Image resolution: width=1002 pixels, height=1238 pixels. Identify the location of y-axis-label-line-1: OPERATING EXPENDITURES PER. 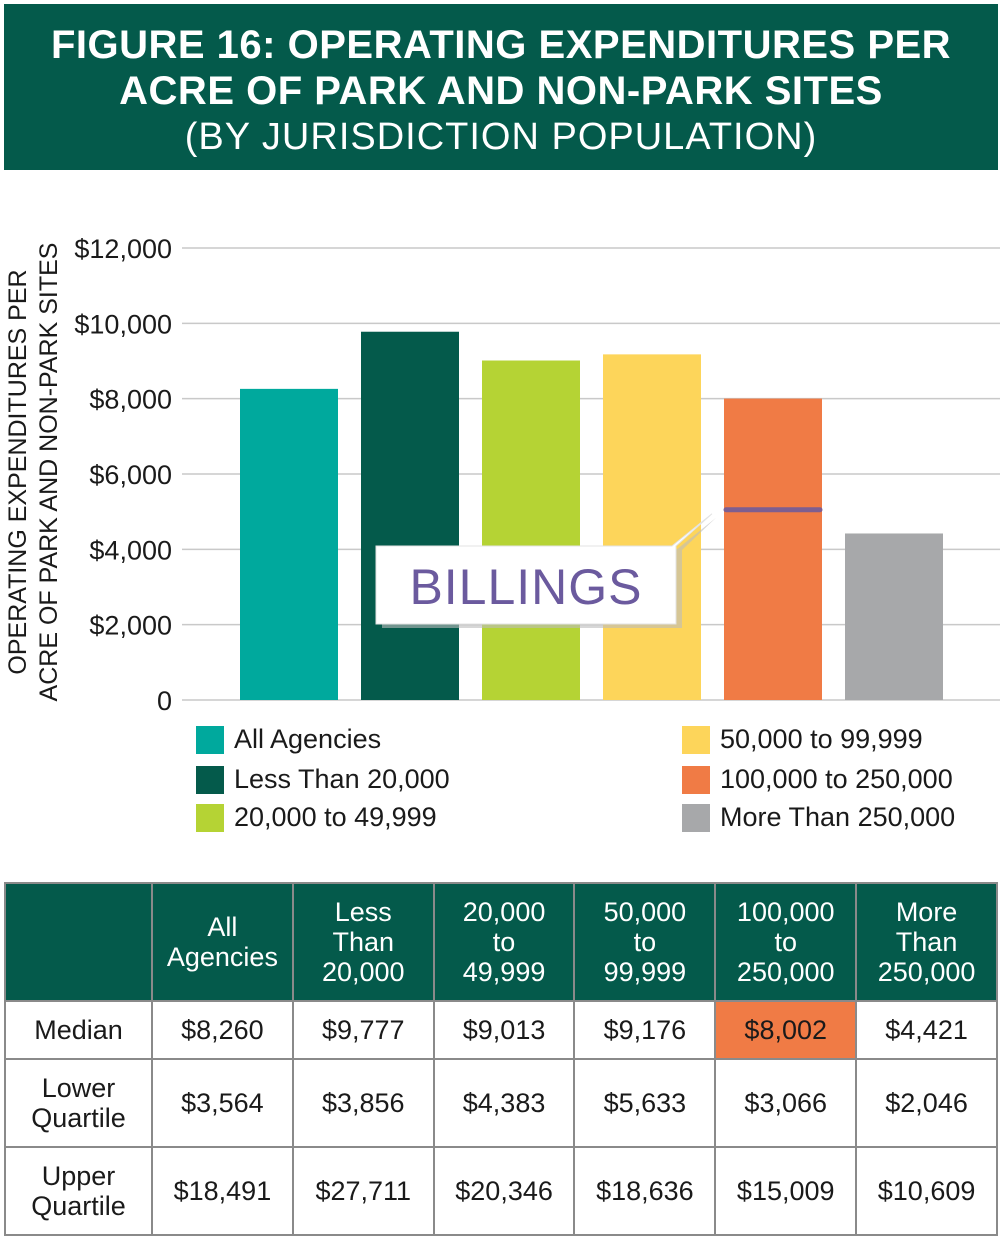
(18, 471).